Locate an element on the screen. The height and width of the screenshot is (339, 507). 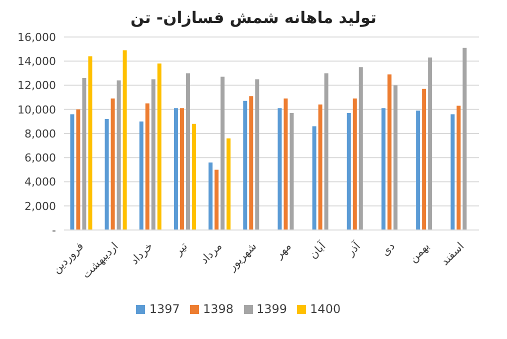
y-tick-label: 6,000 is located at coordinates (40, 158).